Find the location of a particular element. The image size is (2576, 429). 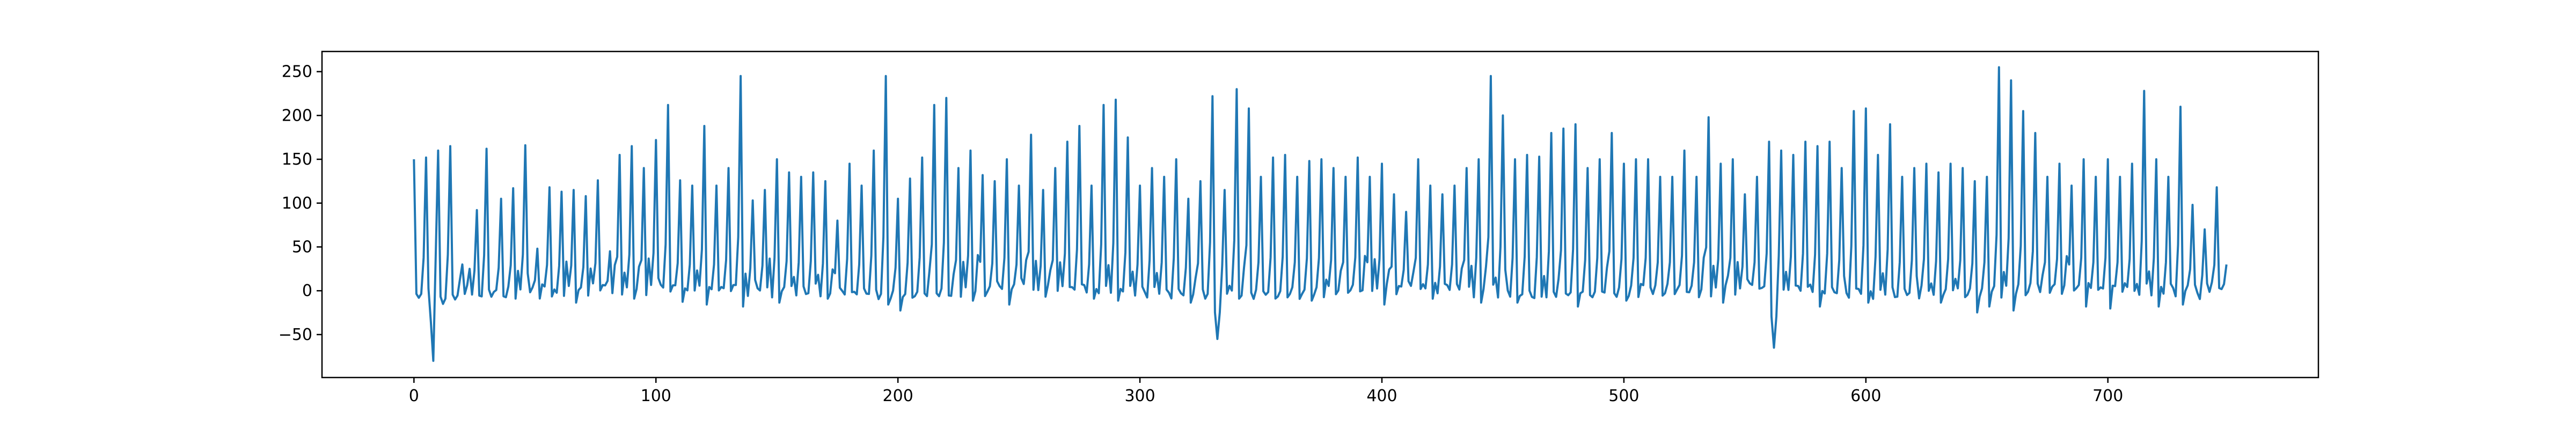

y-tick-label: 150 is located at coordinates (297, 159).